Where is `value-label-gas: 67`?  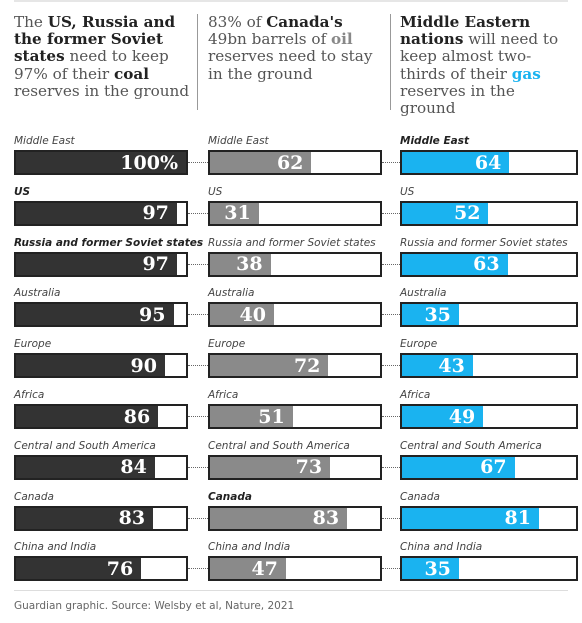
value-label-gas: 67 is located at coordinates (493, 467).